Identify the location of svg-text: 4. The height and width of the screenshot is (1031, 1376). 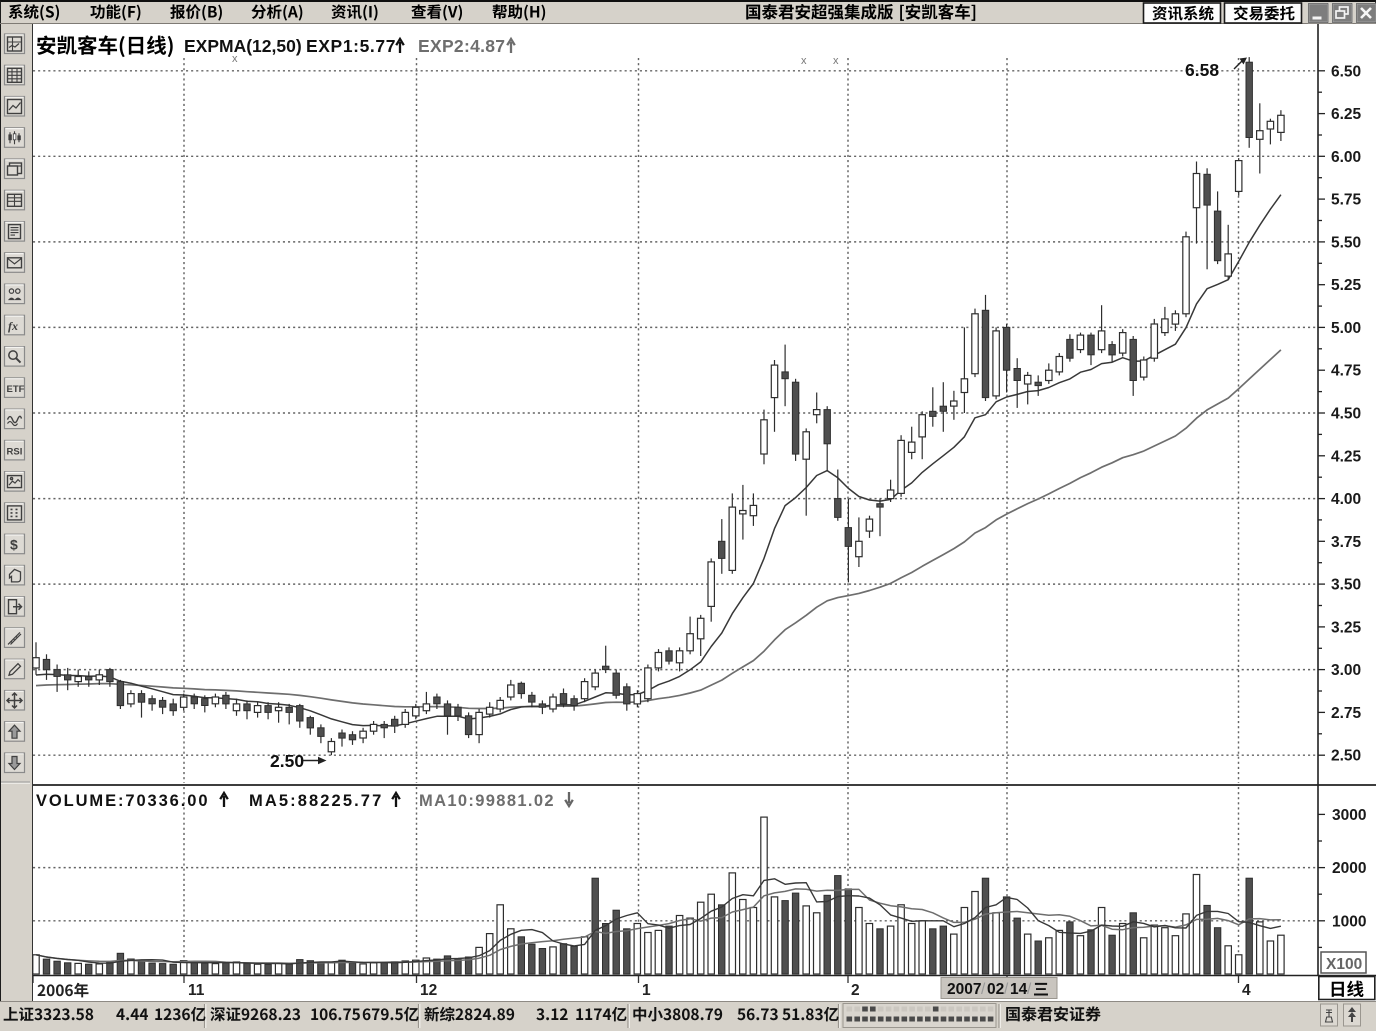
(1246, 990).